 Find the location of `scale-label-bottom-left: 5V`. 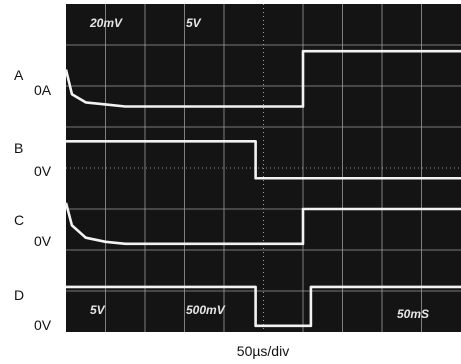

scale-label-bottom-left: 5V is located at coordinates (98, 310).